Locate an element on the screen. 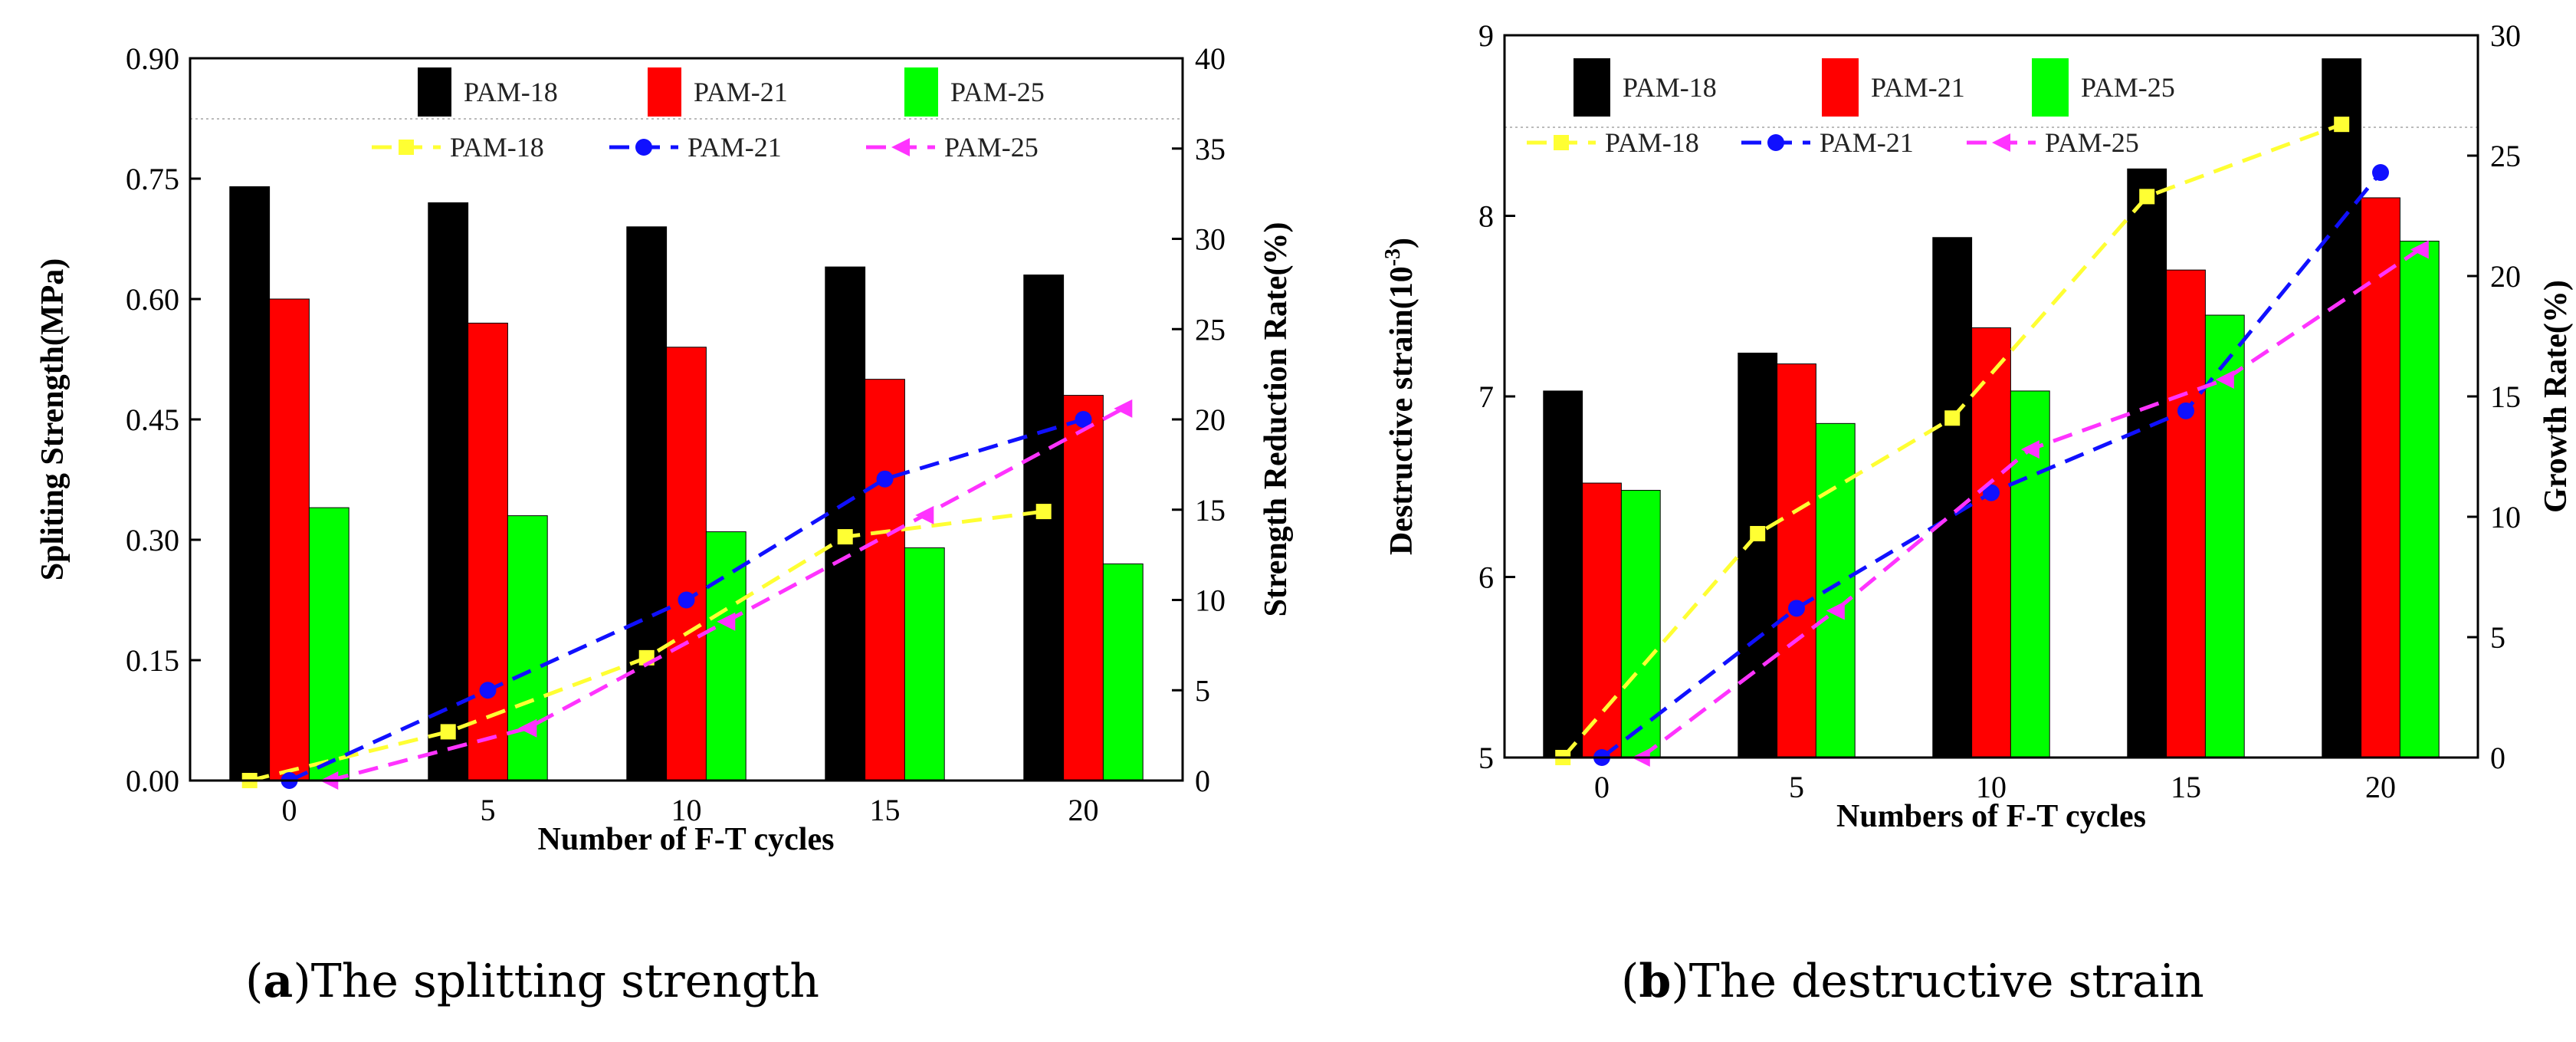 The height and width of the screenshot is (1042, 2576). chart-a-y2-ticks: 0 5 10 15 20 25 30 35 40 is located at coordinates (1199, 419).